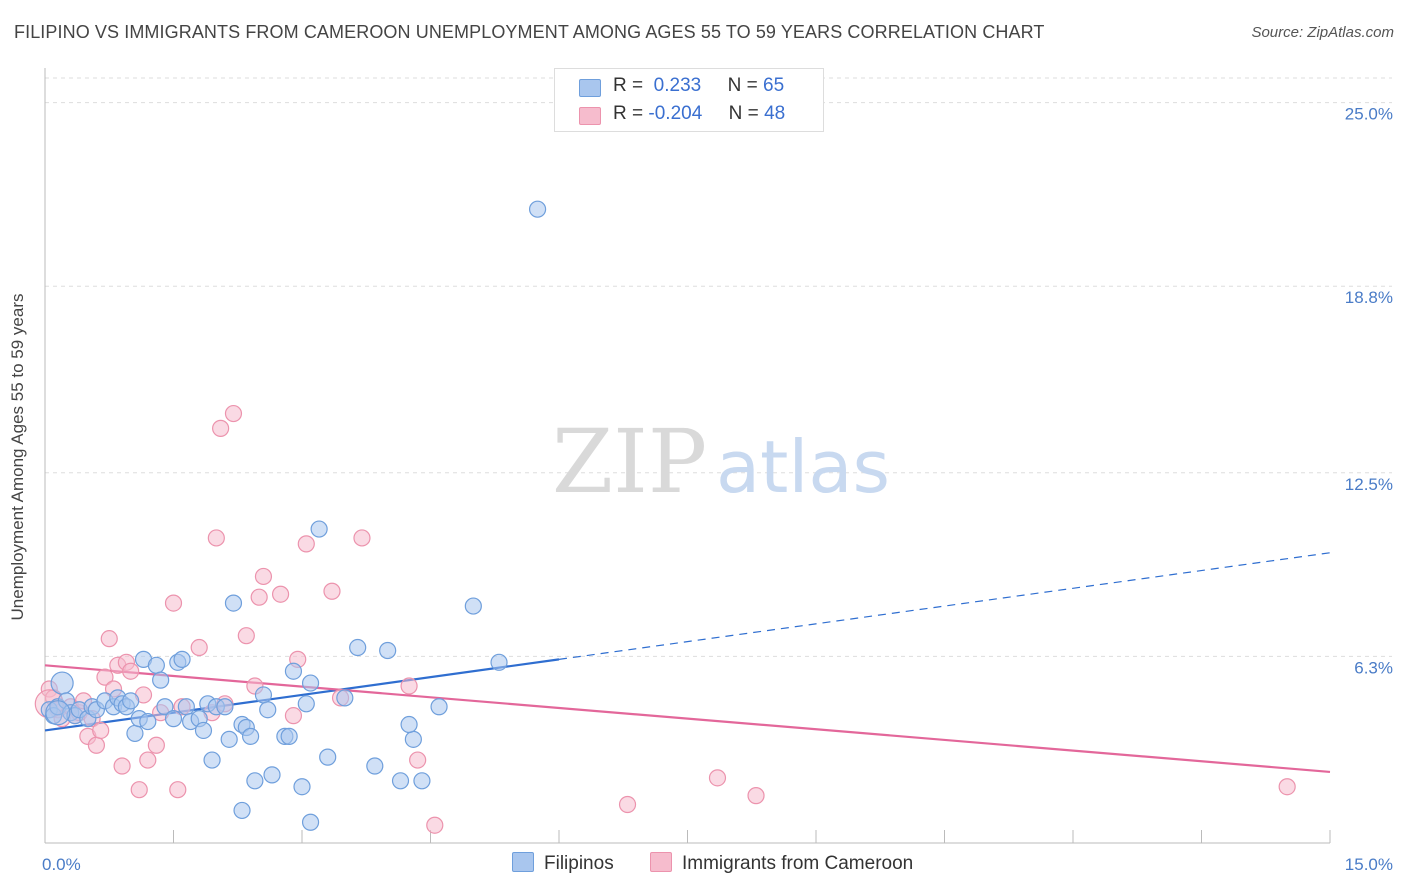 The width and height of the screenshot is (1406, 892). I want to click on legend-n-value: 48, so click(775, 113).